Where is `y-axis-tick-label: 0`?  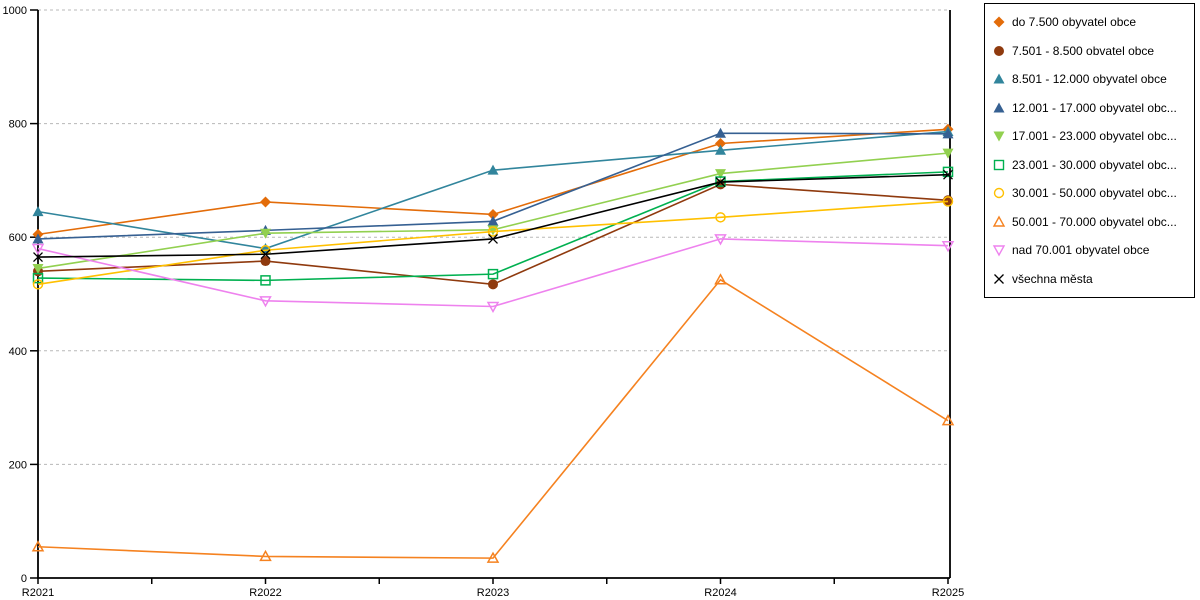 y-axis-tick-label: 0 is located at coordinates (24, 579).